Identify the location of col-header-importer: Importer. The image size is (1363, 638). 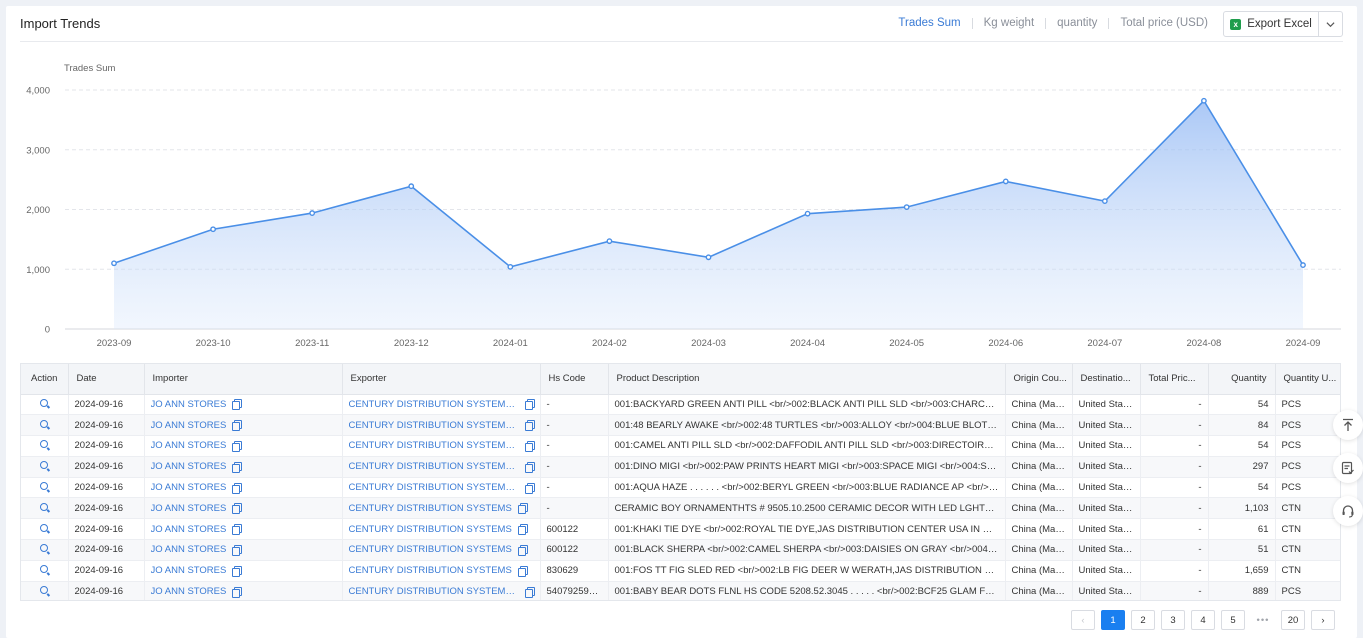
(243, 379).